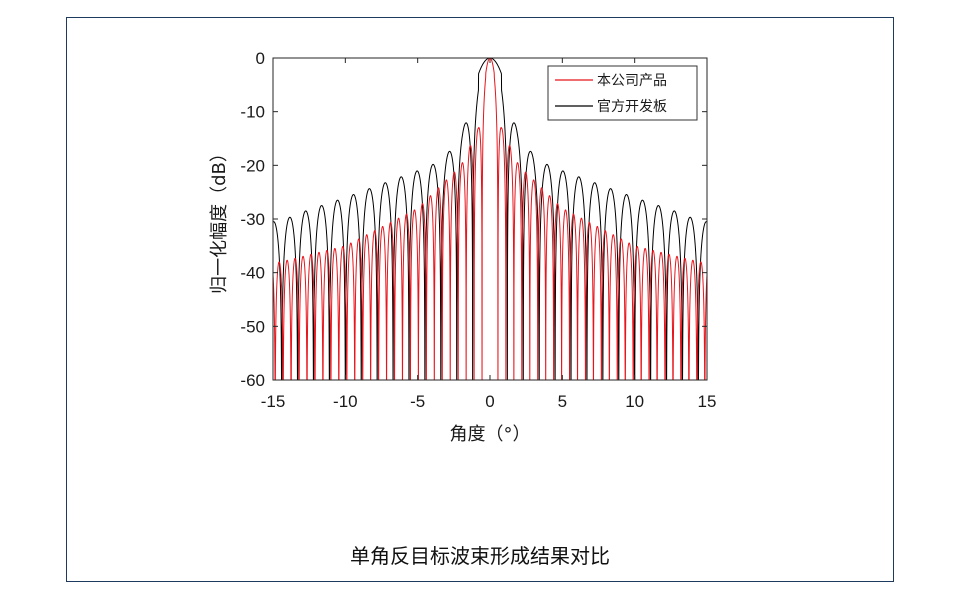  What do you see at coordinates (252, 112) in the screenshot?
I see `y-tick-label: -10` at bounding box center [252, 112].